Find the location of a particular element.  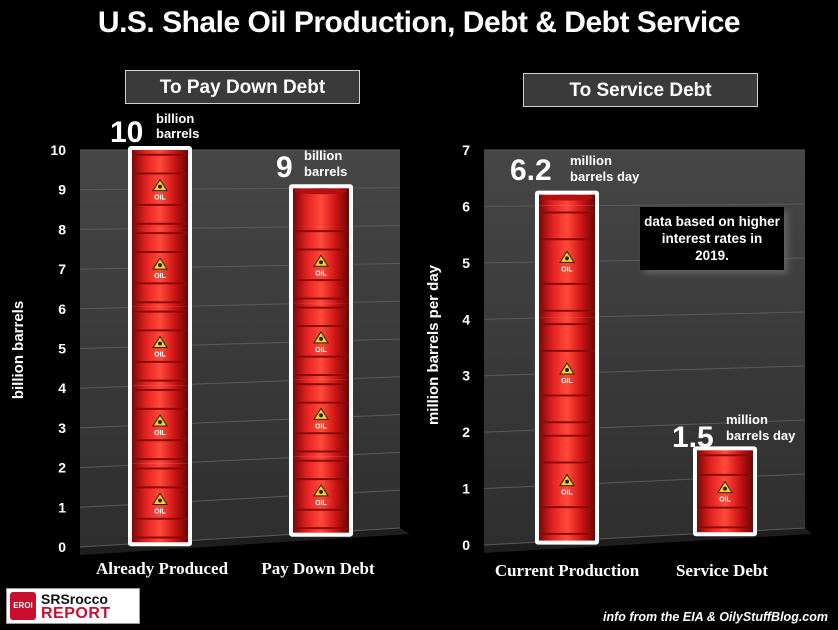

right-category-label: Service Debt is located at coordinates (722, 570).